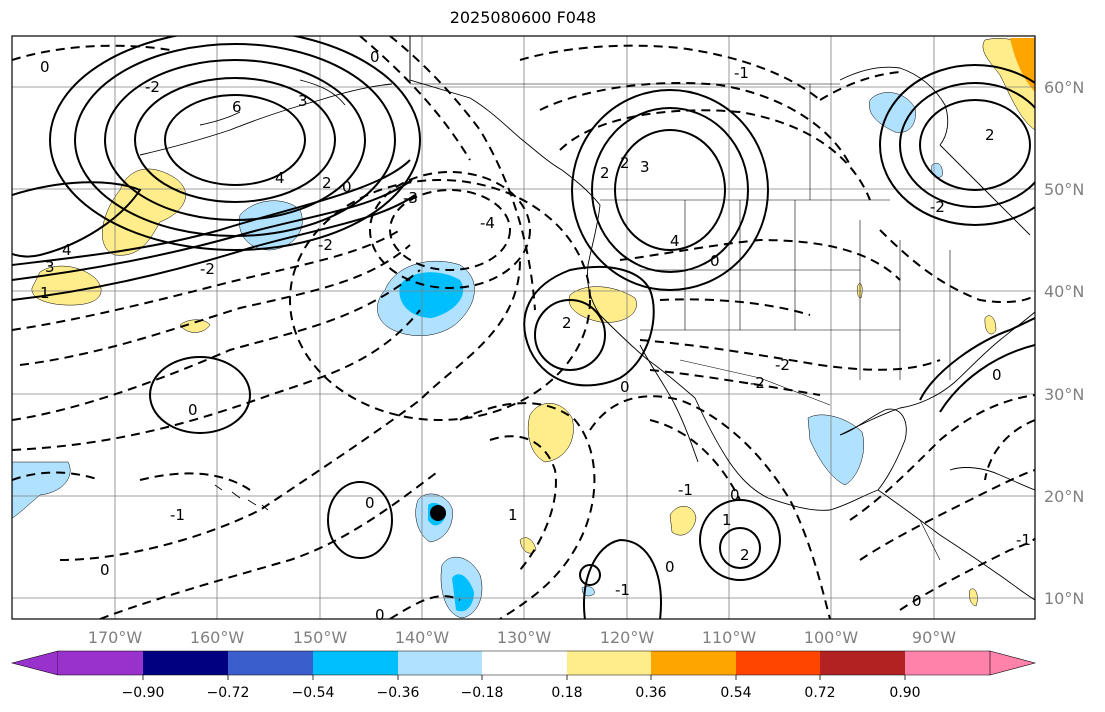 The width and height of the screenshot is (1105, 712). Describe the element at coordinates (431, 295) in the screenshot. I see `shade-cyan-center` at that location.